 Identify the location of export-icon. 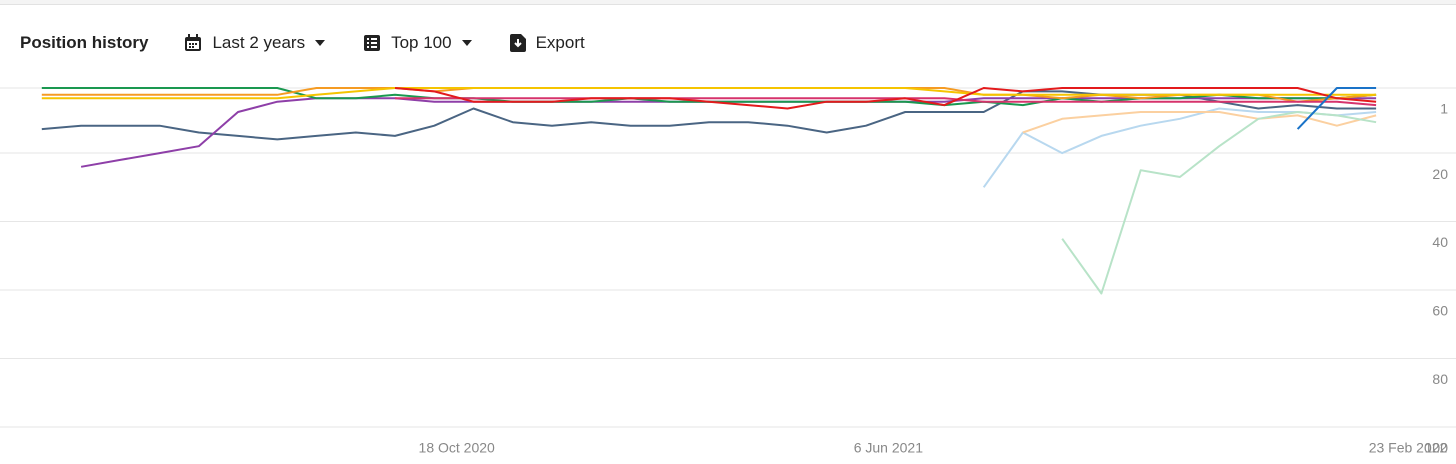
(517, 43).